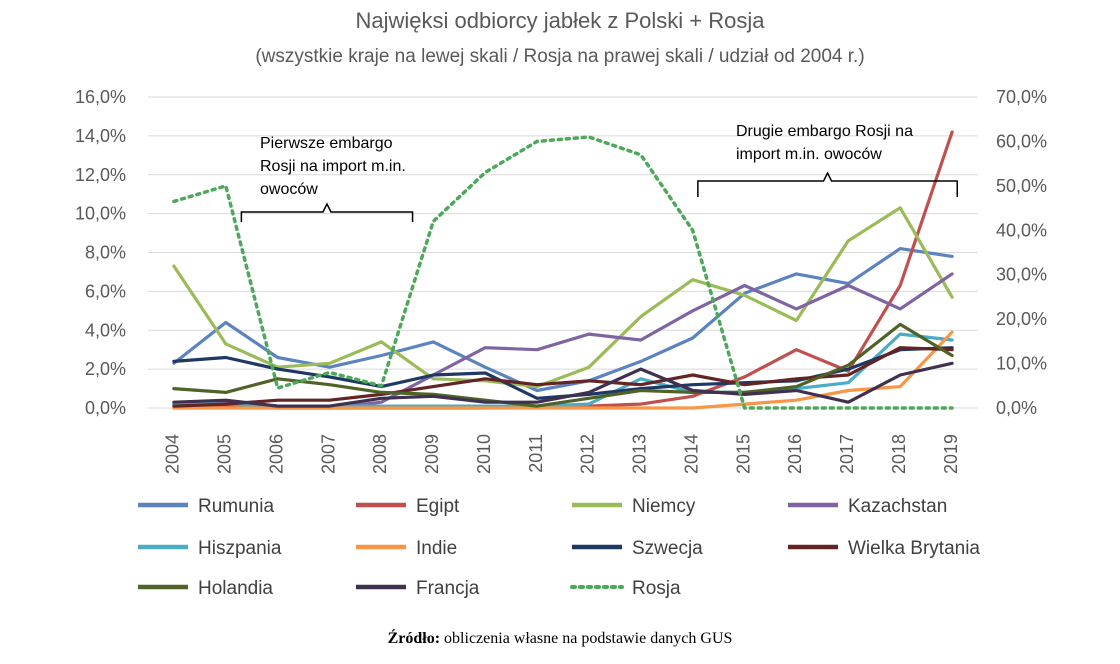 This screenshot has width=1120, height=664. I want to click on y-left-tick-label: 0,0%, so click(105, 408).